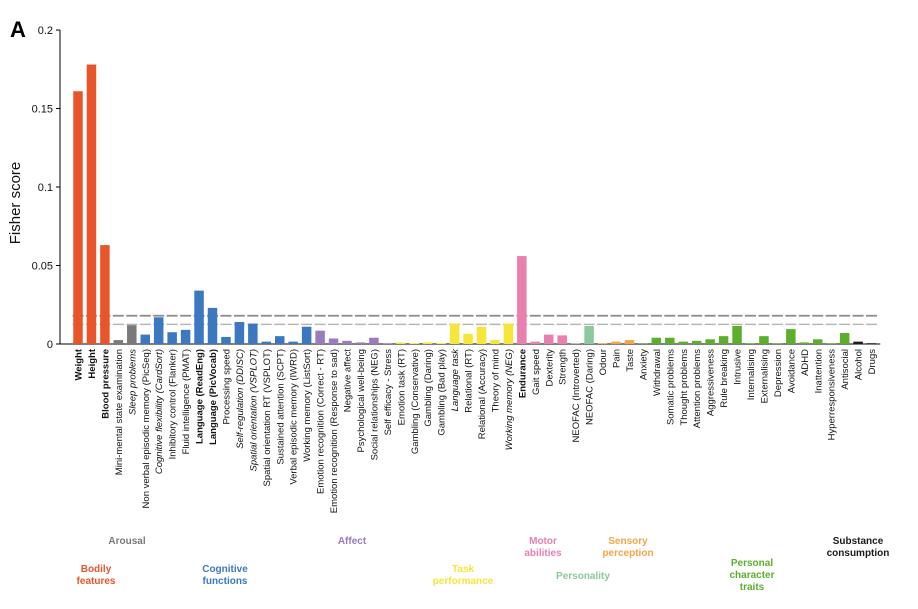  I want to click on x-tick-label: Gambling (Daring), so click(428, 388).